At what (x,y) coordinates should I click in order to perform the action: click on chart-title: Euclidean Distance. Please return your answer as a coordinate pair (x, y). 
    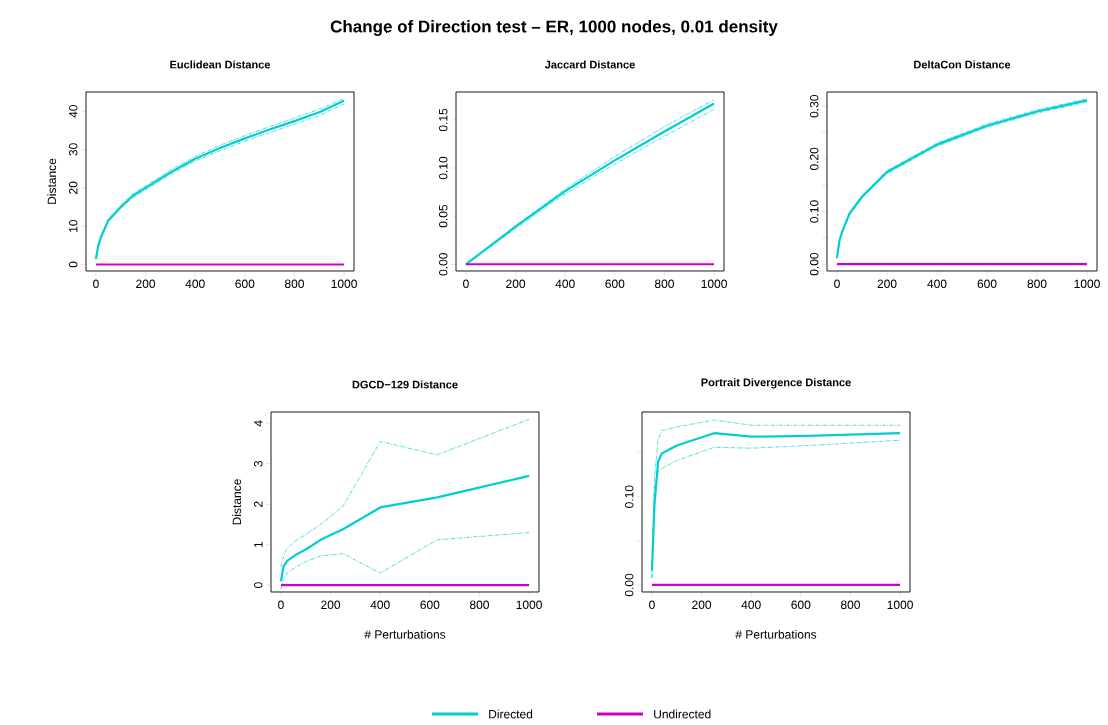
    Looking at the image, I should click on (220, 64).